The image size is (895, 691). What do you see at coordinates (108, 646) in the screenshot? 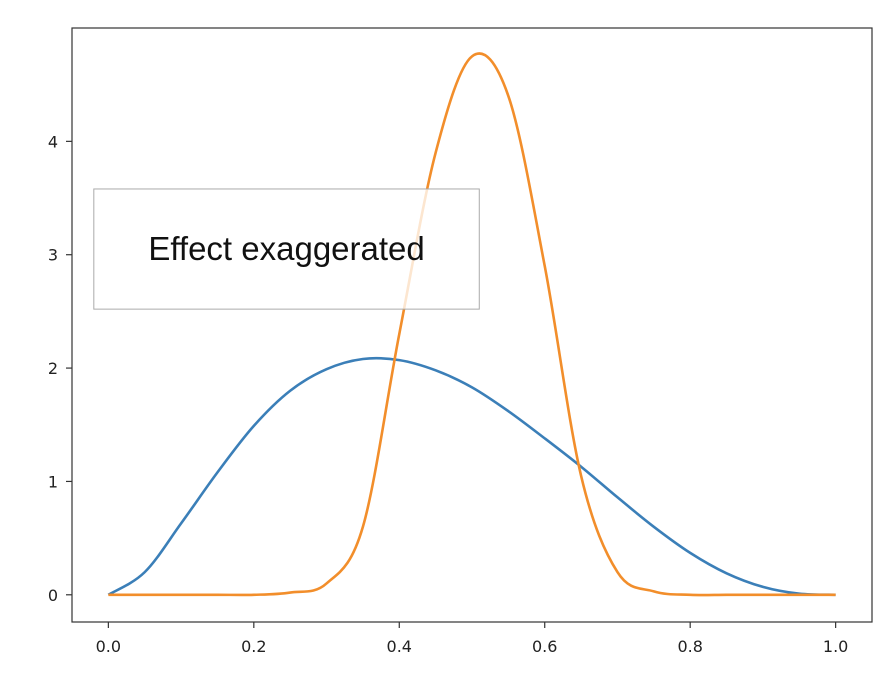
I see `x-tick-label: 0.0` at bounding box center [108, 646].